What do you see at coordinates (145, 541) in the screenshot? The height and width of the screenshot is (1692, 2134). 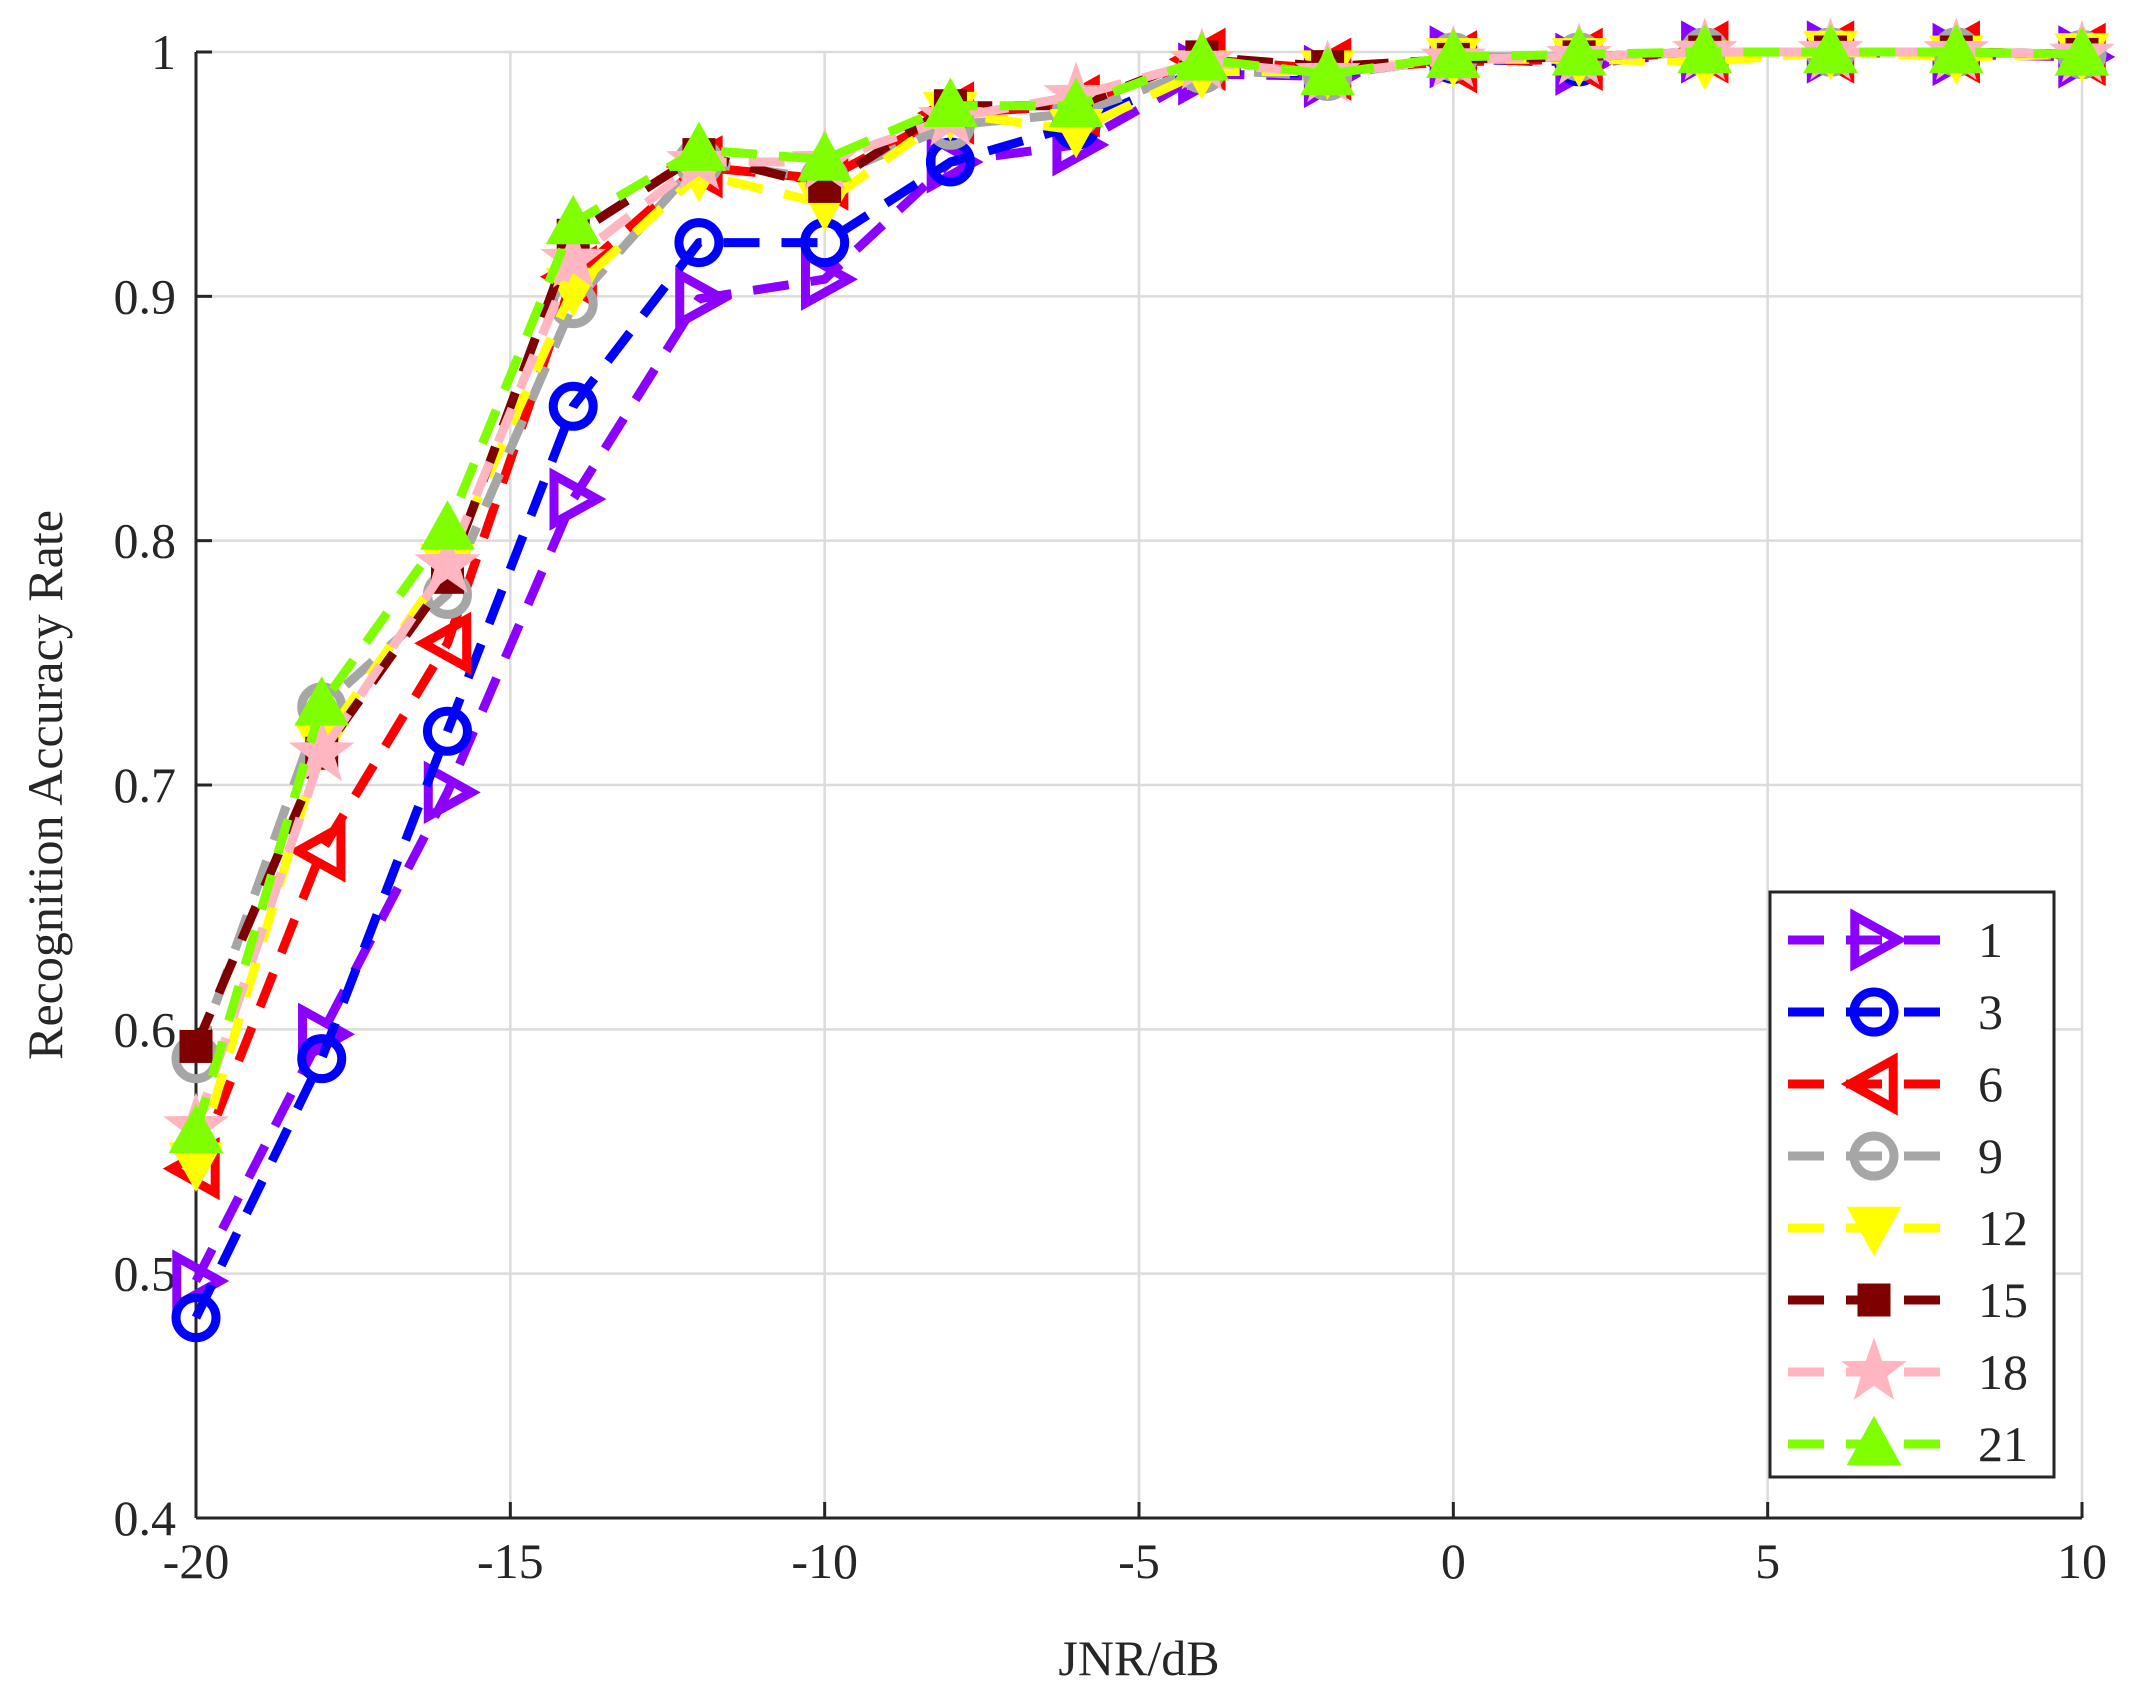 I see `y-tick-label: 0.8` at bounding box center [145, 541].